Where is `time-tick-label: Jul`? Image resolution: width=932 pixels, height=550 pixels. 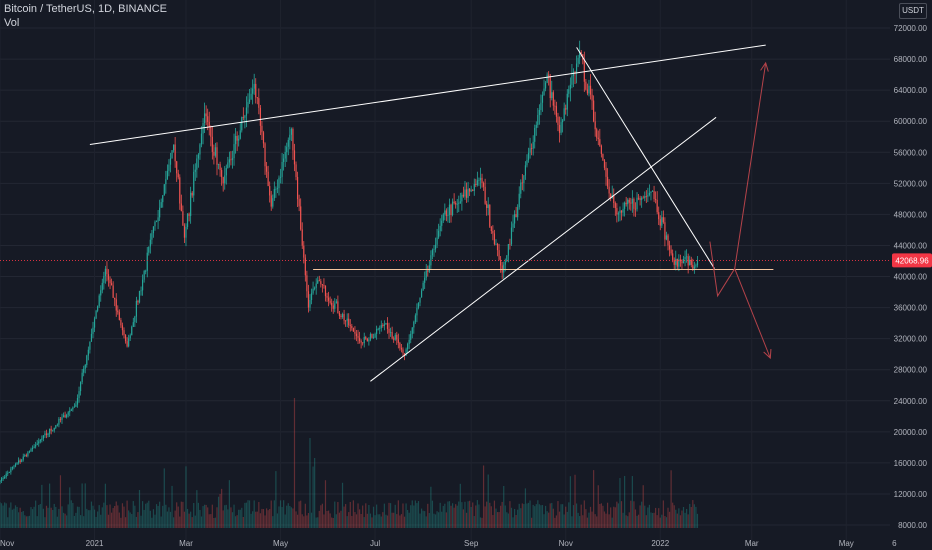 time-tick-label: Jul is located at coordinates (375, 543).